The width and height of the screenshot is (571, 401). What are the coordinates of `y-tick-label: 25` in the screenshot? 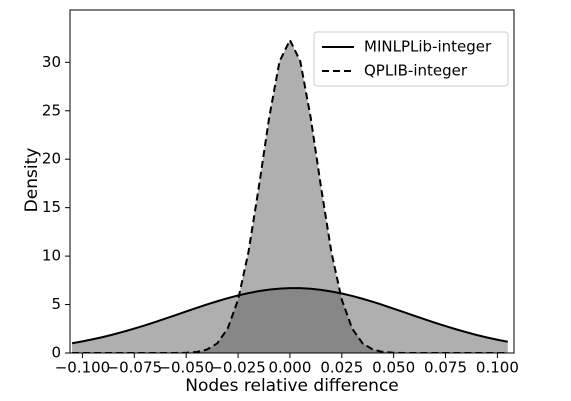 It's located at (51, 110).